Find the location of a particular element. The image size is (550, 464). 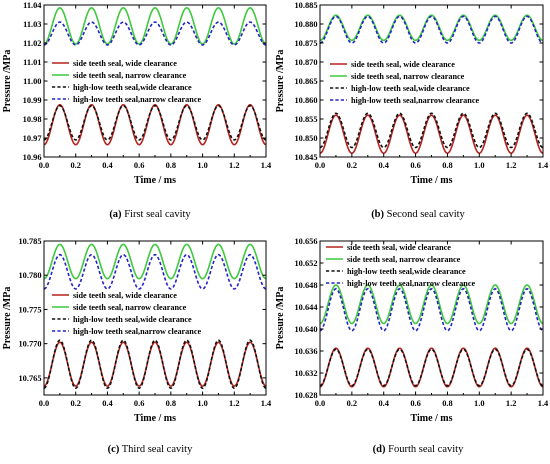

y-tick-label: 10.780 is located at coordinates (29, 275).